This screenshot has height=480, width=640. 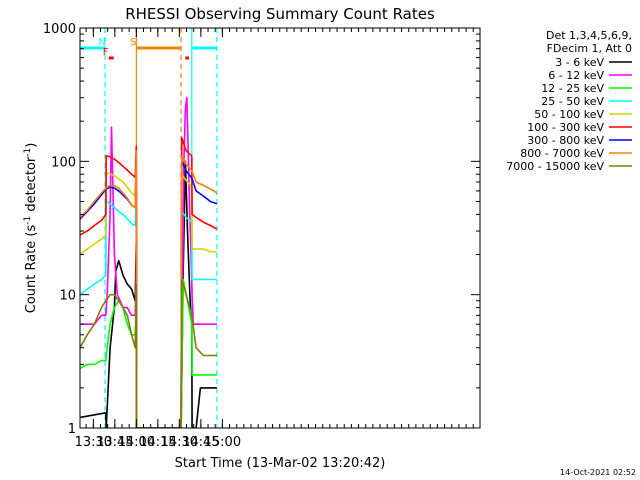 I want to click on y-tick-label: 1, so click(x=72, y=429).